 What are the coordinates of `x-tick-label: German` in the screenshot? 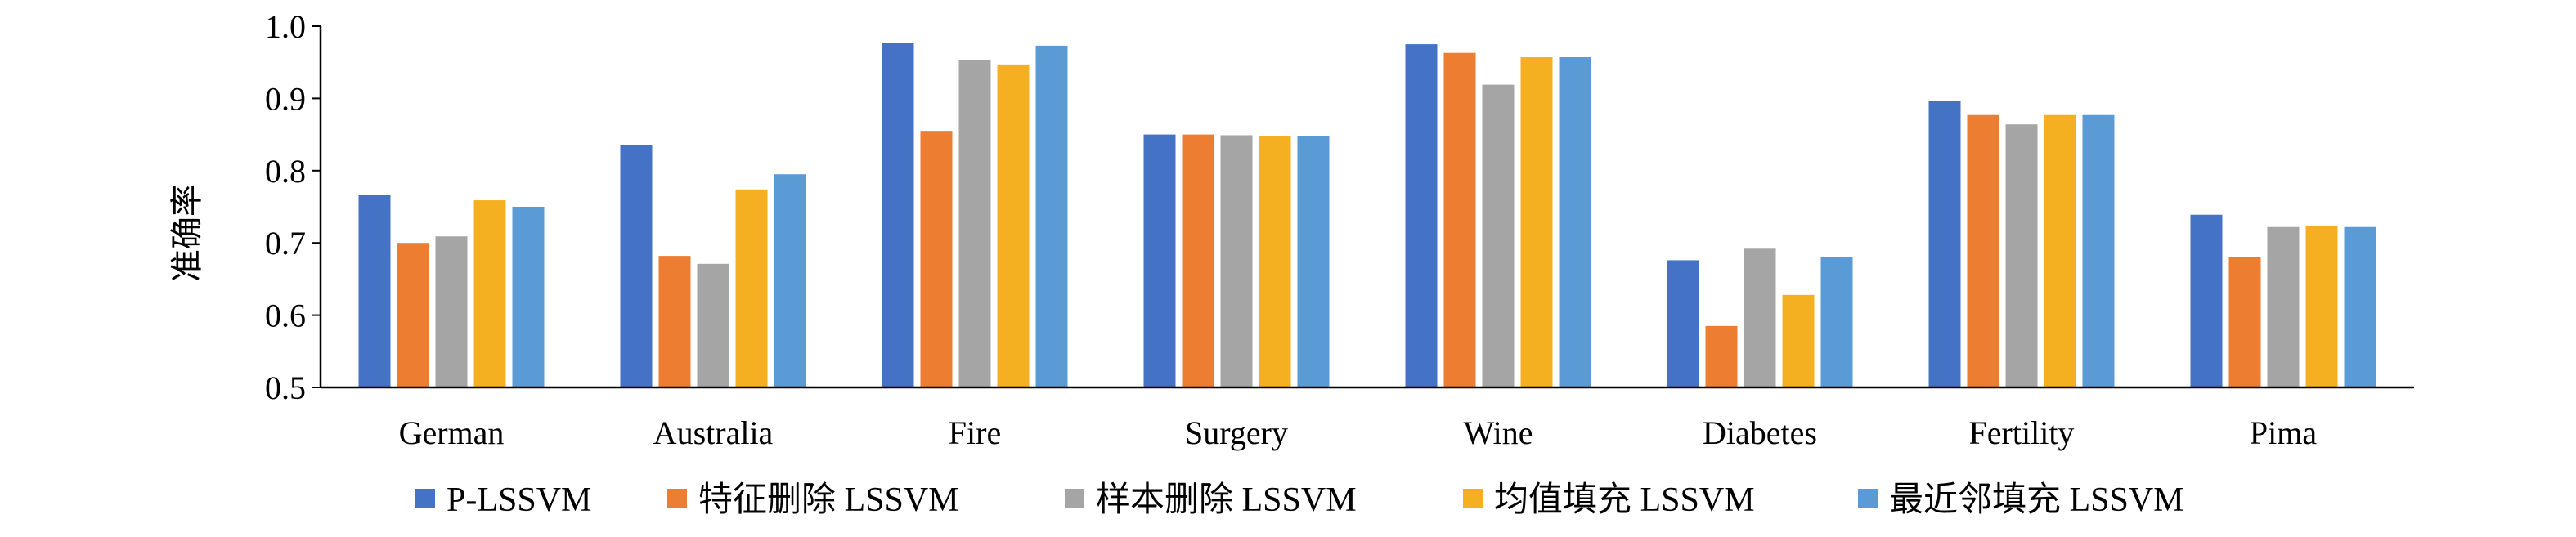 It's located at (452, 433).